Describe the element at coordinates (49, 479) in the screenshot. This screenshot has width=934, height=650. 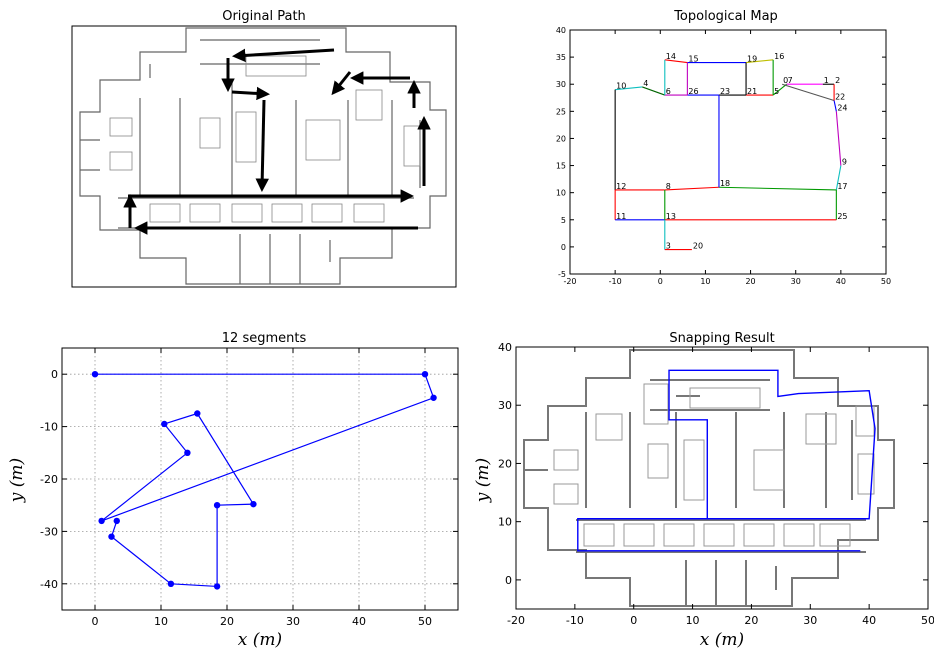
I see `y-tick-label: -20` at that location.